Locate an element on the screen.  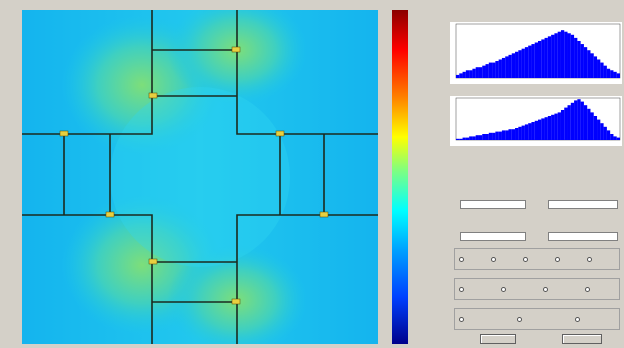
button-right is located at coordinates (582, 339).